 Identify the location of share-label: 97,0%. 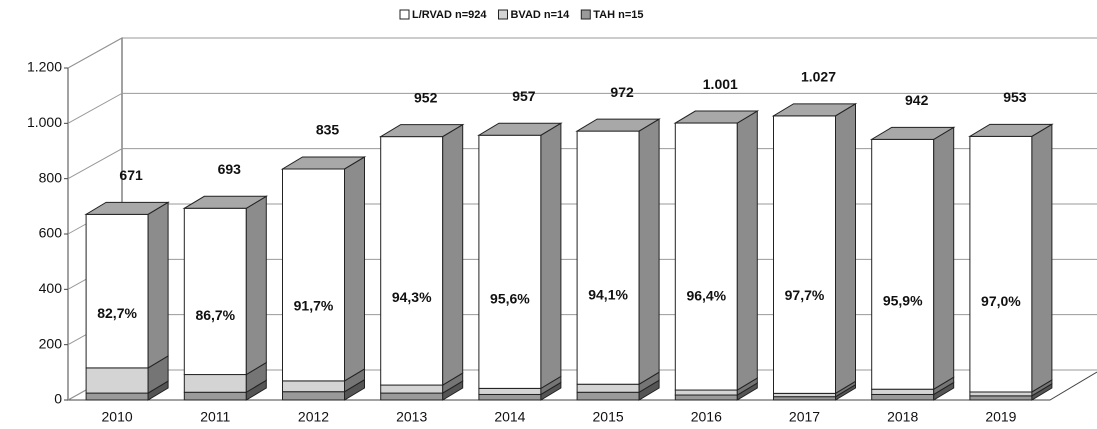
(1001, 301).